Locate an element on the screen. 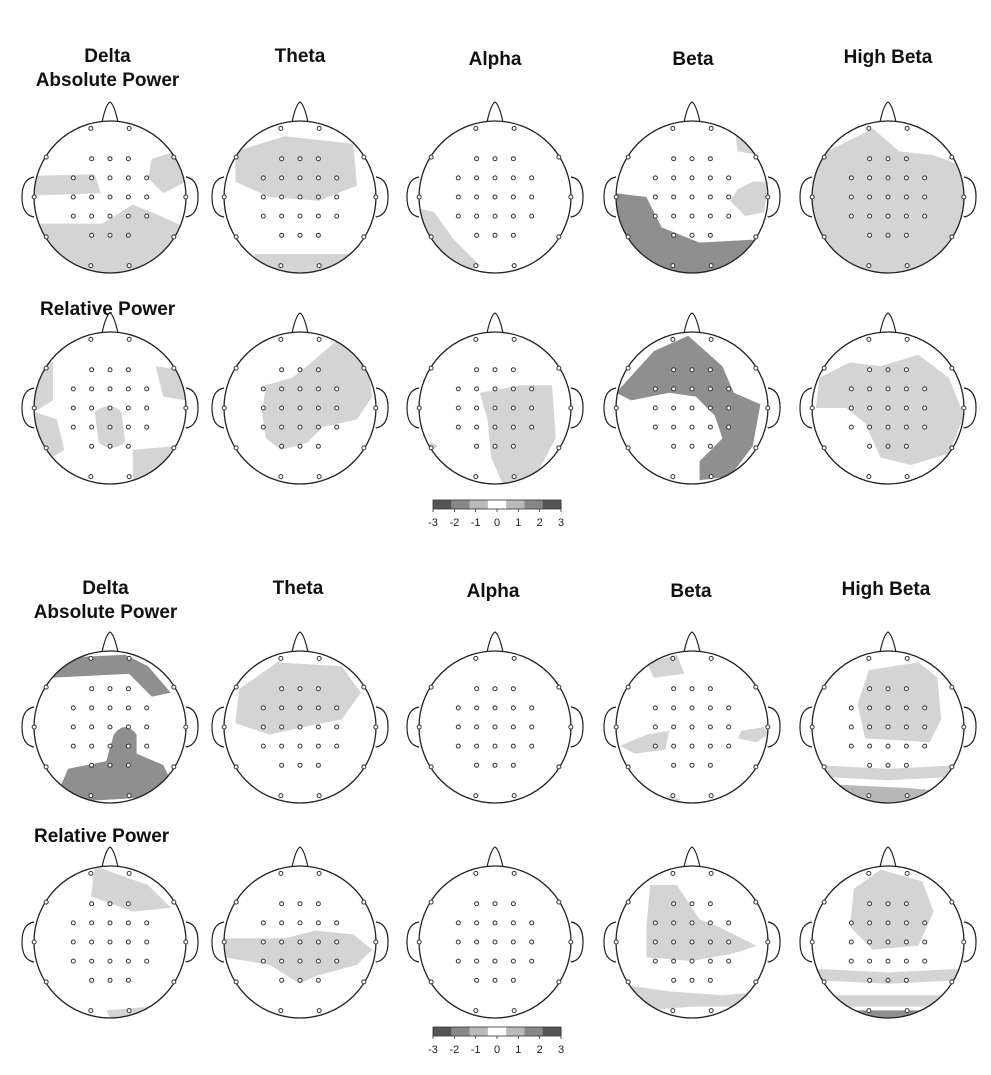 The width and height of the screenshot is (991, 1075). colorbar-tick-label: 3 is located at coordinates (561, 523).